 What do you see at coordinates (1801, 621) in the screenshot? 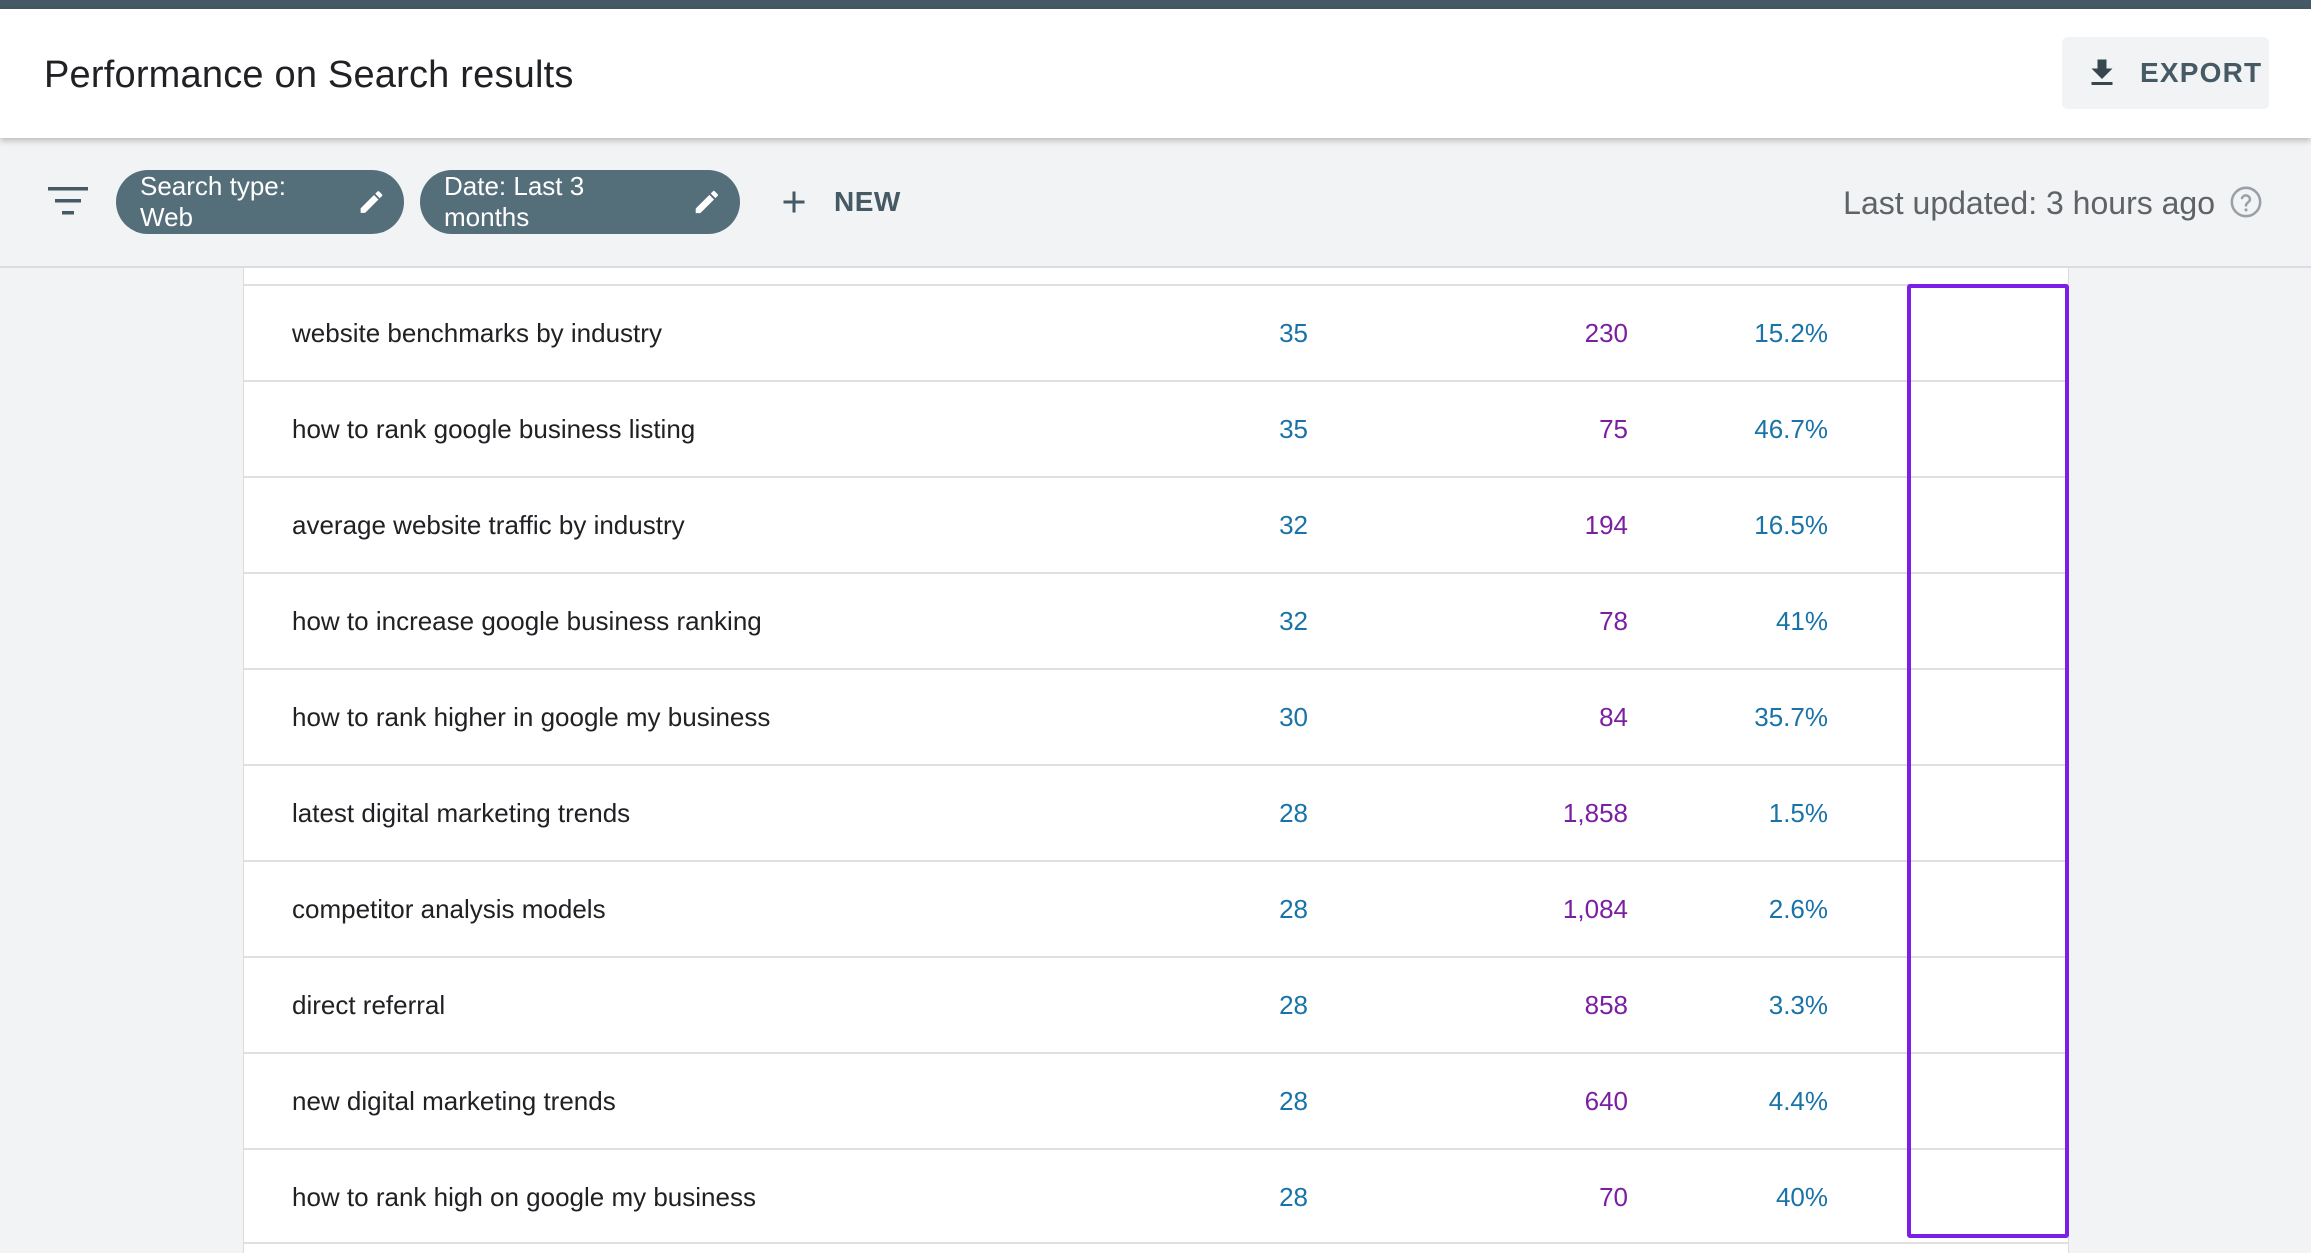
I see `ctr-cell: 41%` at bounding box center [1801, 621].